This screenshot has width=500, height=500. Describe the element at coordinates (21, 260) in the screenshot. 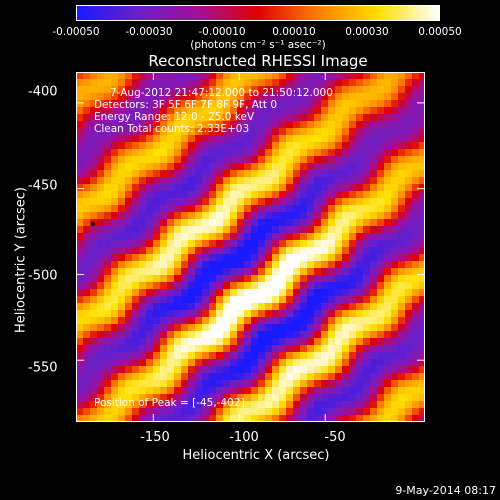

I see `y-axis-label: Heliocentric Y (arcsec)` at that location.